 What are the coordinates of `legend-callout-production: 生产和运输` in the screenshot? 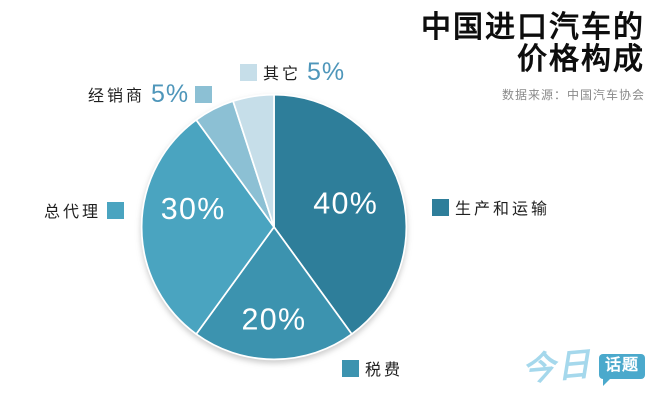 It's located at (491, 207).